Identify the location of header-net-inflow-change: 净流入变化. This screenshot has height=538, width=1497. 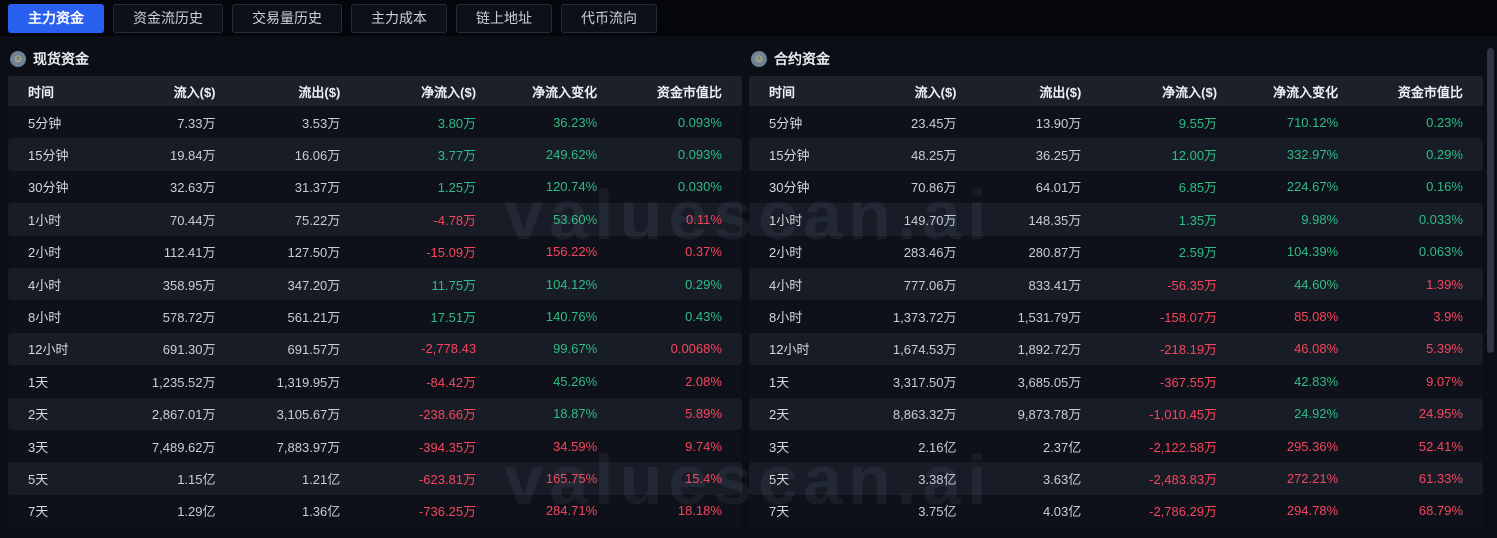
(565, 92).